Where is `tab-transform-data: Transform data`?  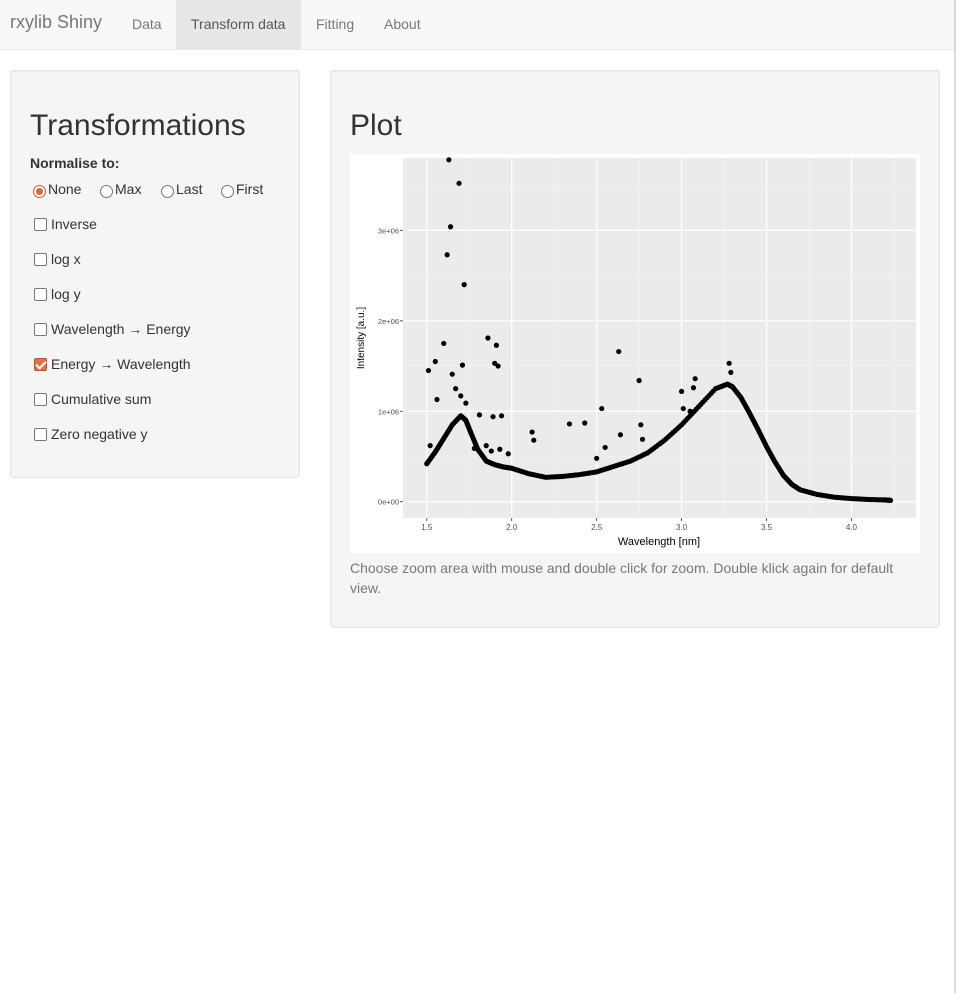
tab-transform-data: Transform data is located at coordinates (238, 24).